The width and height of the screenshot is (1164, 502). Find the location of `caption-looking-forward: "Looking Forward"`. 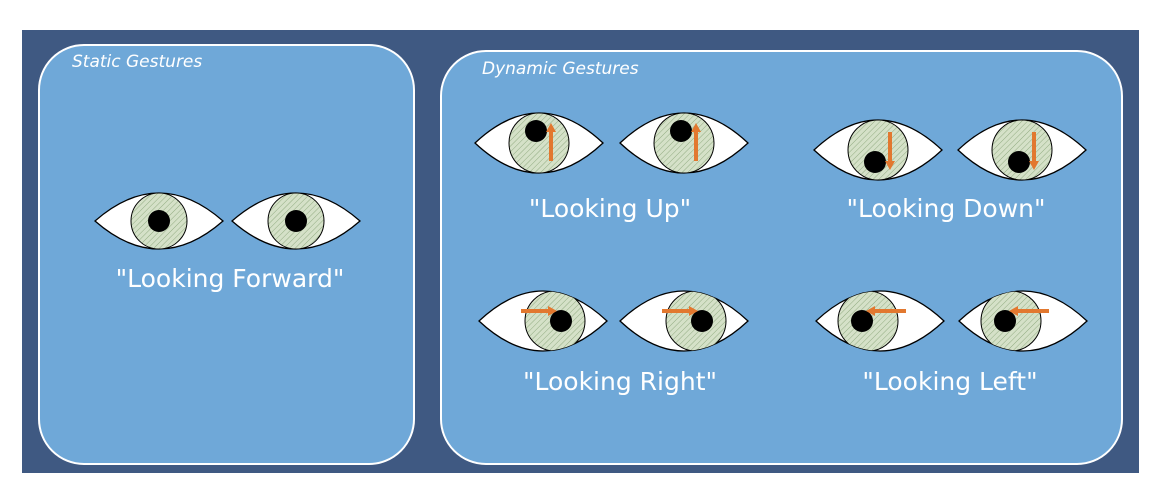

caption-looking-forward: "Looking Forward" is located at coordinates (230, 278).